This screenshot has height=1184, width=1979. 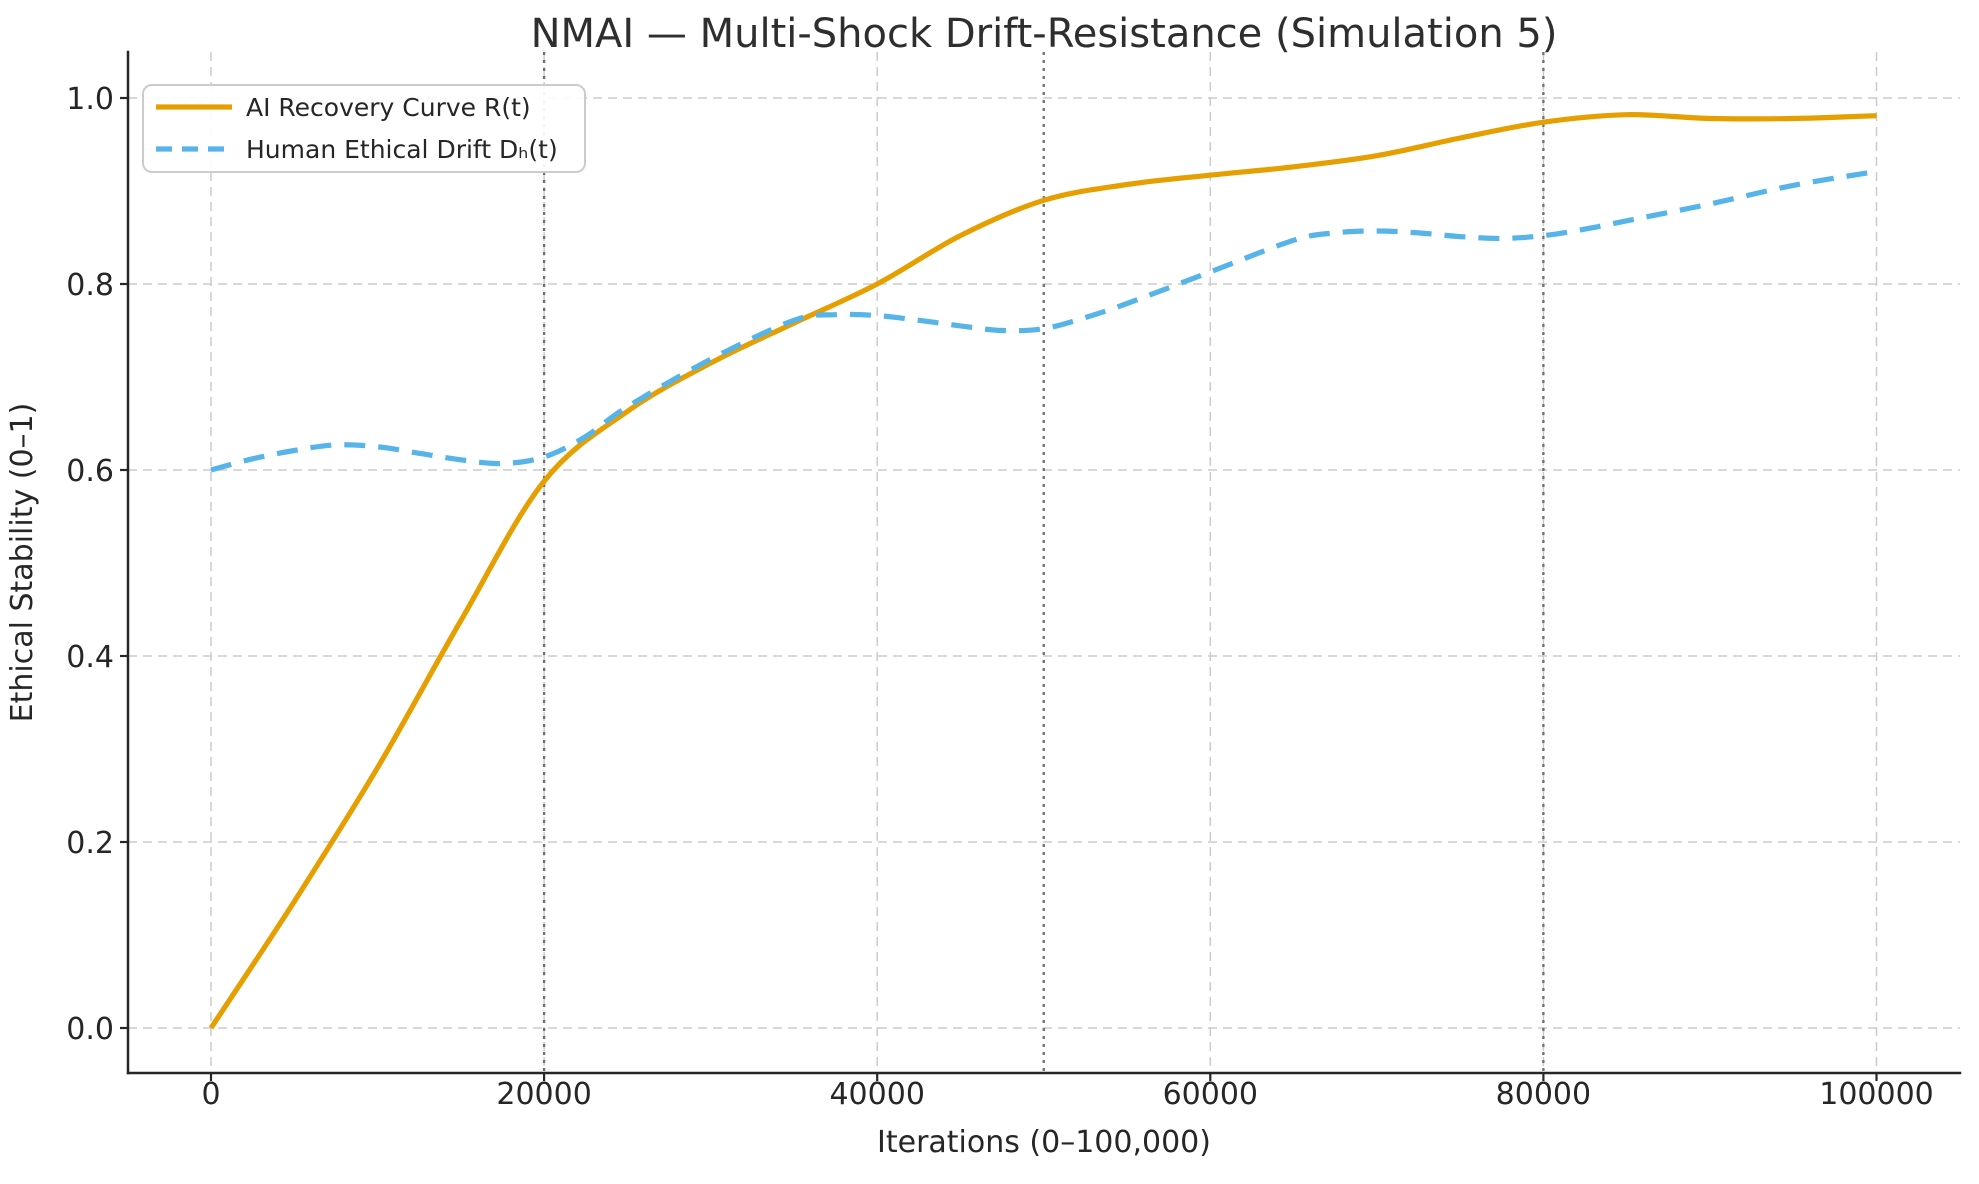 What do you see at coordinates (1210, 1094) in the screenshot?
I see `x-tick-label: 60000` at bounding box center [1210, 1094].